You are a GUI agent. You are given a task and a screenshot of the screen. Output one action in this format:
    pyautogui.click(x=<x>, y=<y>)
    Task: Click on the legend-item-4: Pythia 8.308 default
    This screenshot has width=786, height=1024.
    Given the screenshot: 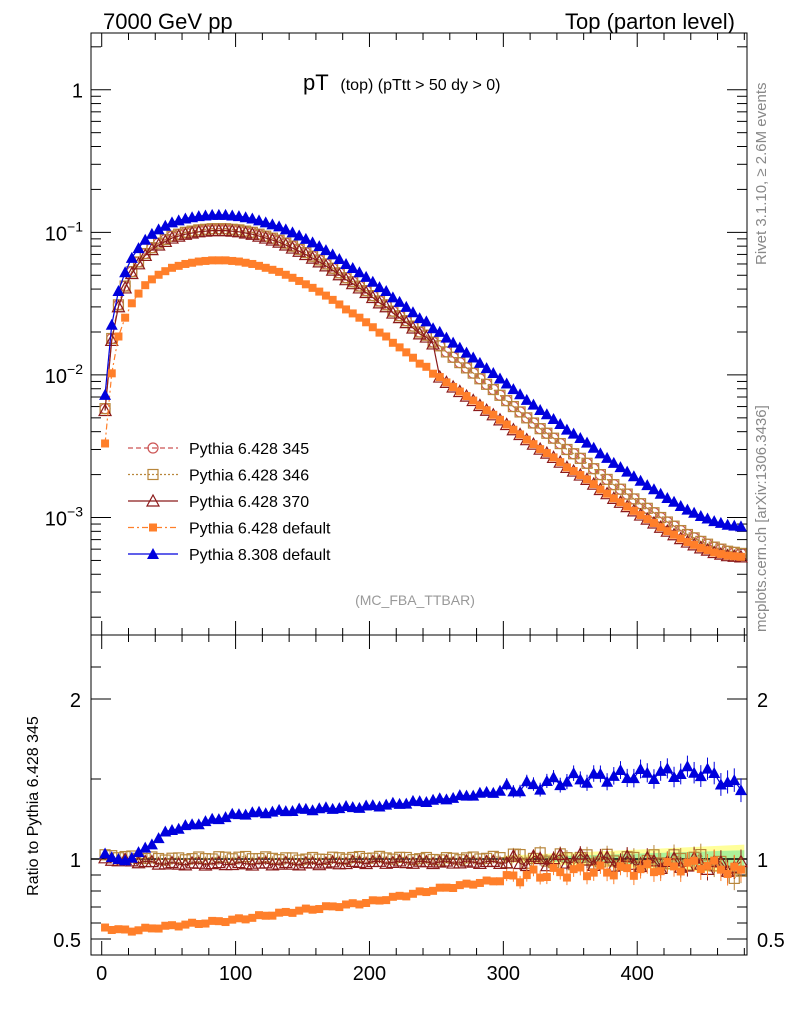 What is the action you would take?
    pyautogui.click(x=229, y=555)
    